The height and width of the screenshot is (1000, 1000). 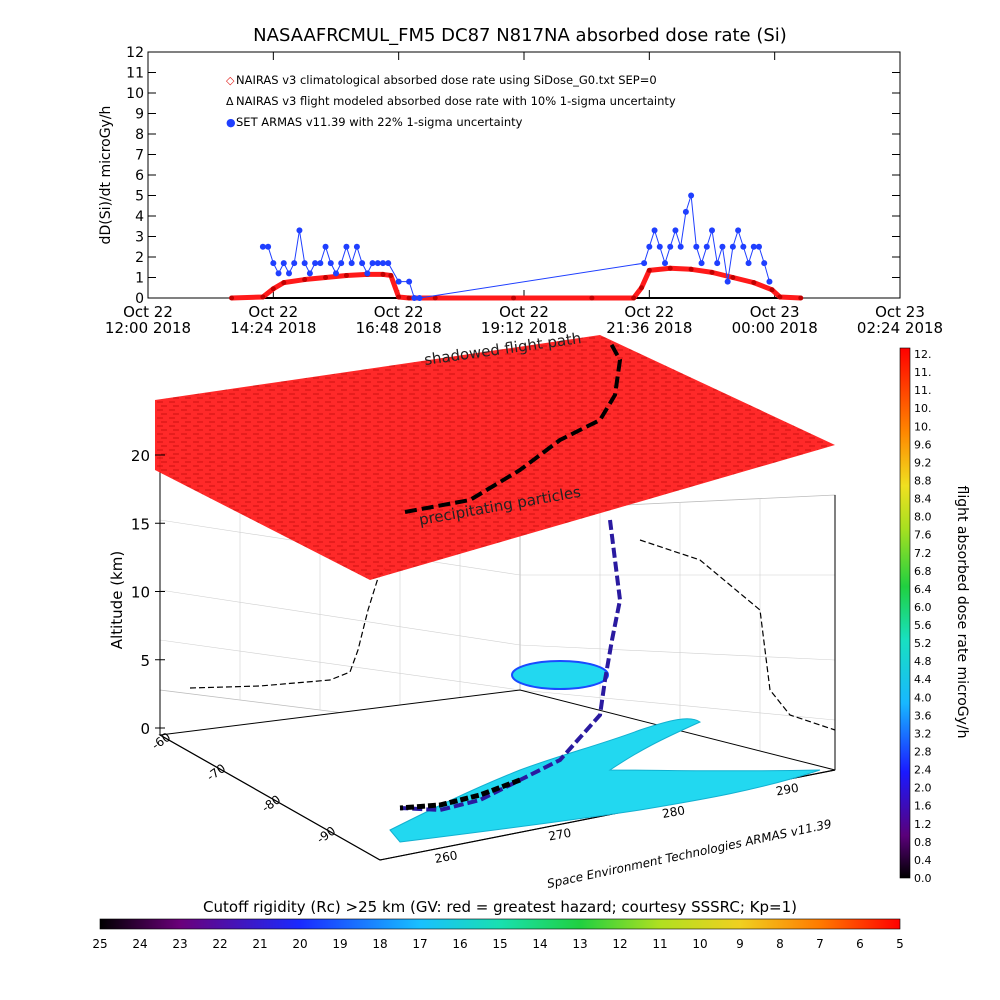 I want to click on colorbar-tick-label: 3.6, so click(x=923, y=715).